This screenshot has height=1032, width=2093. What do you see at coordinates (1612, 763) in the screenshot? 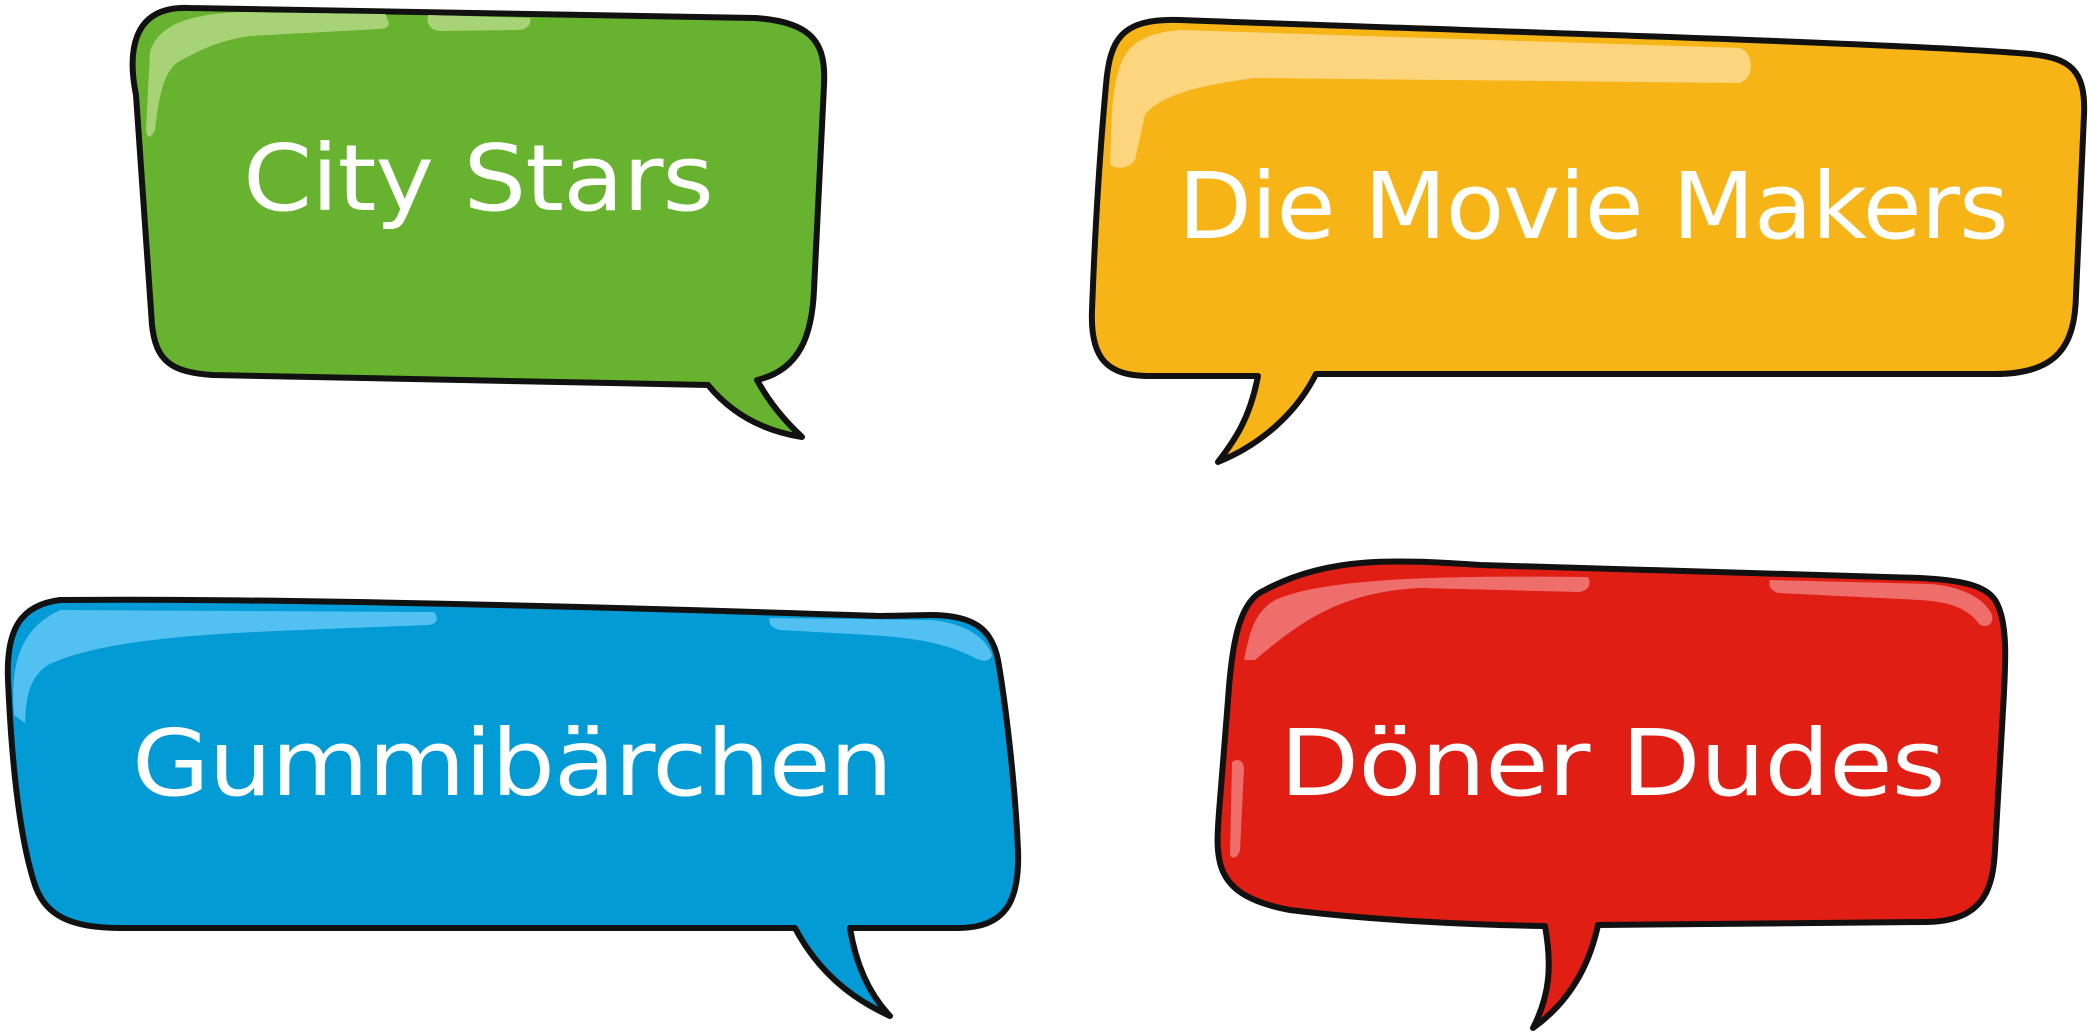
I see `speech-bubble-doener-dudes-label: Döner Dudes` at bounding box center [1612, 763].